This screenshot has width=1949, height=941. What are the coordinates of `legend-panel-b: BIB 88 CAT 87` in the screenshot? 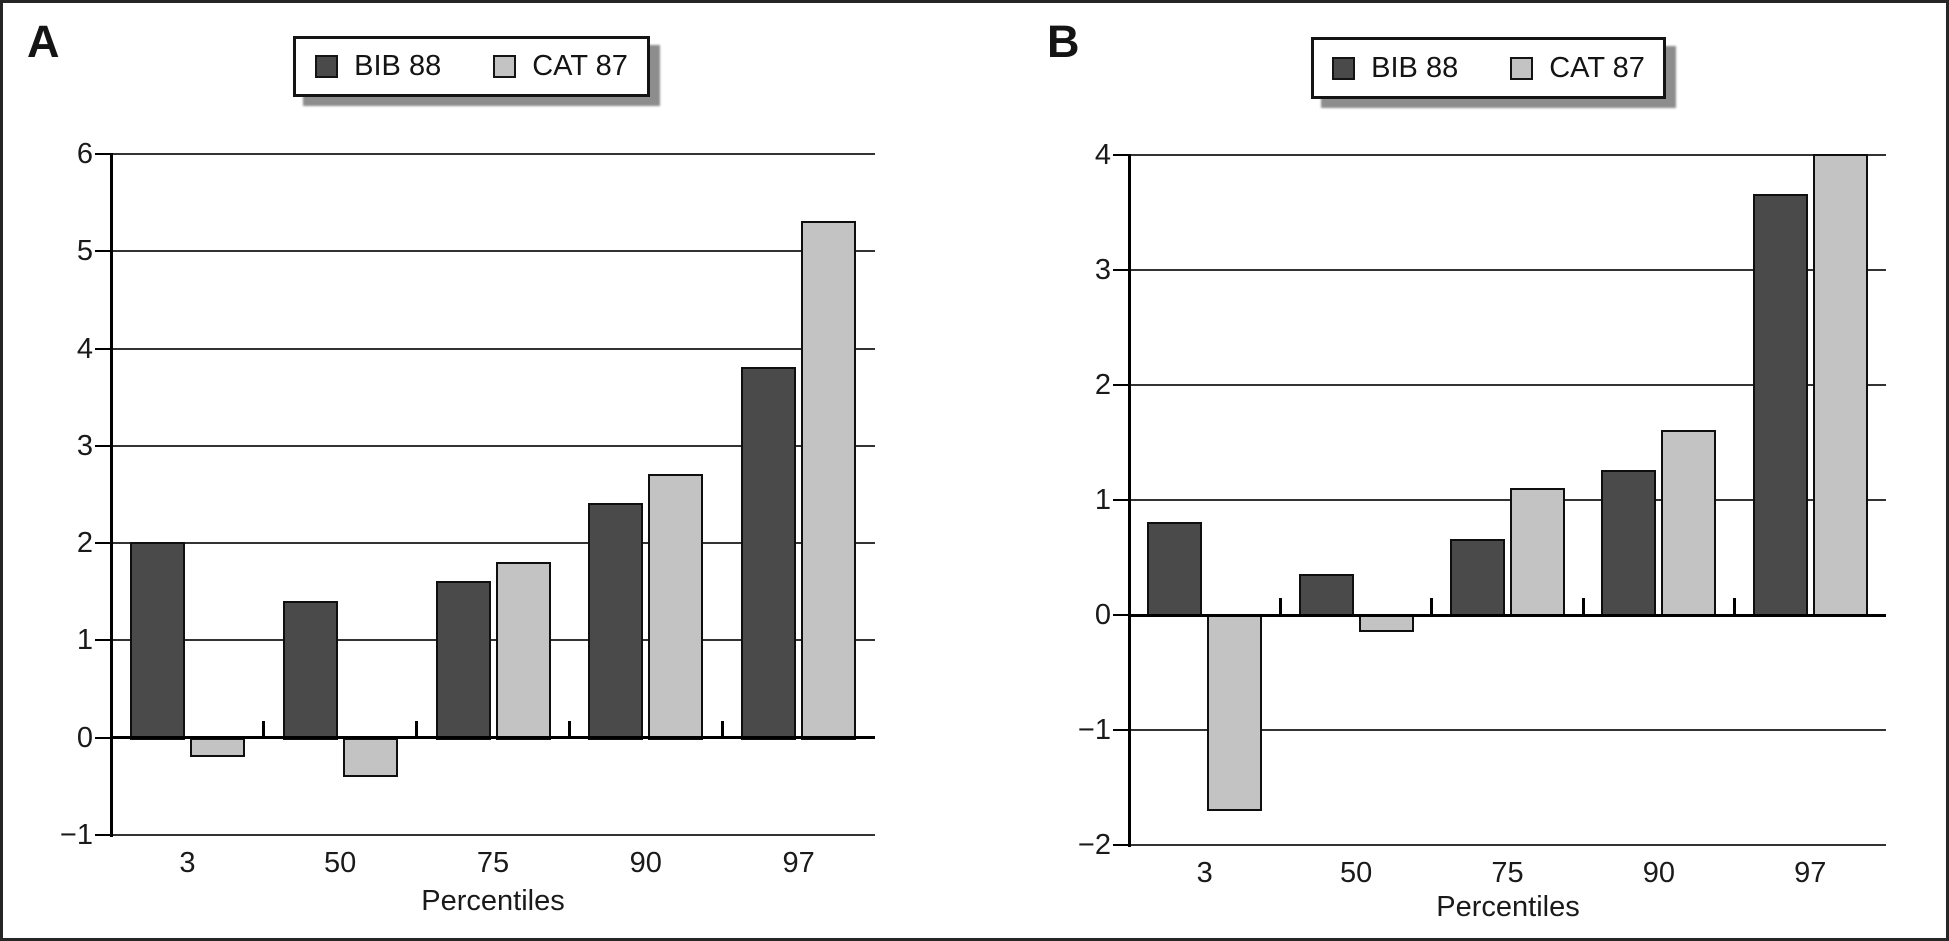 It's located at (1488, 68).